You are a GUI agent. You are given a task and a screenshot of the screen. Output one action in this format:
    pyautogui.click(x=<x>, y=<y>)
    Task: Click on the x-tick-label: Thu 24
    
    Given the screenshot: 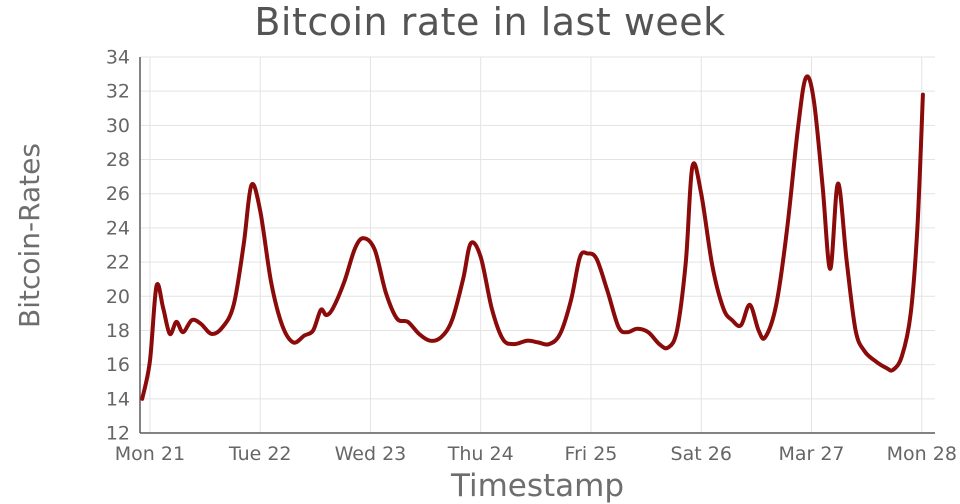 What is the action you would take?
    pyautogui.click(x=480, y=454)
    